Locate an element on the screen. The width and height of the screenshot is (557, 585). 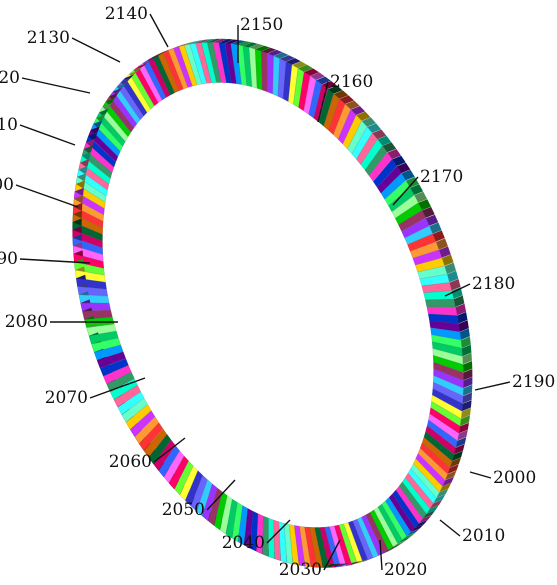
tick-label: 2150 is located at coordinates (261, 25).